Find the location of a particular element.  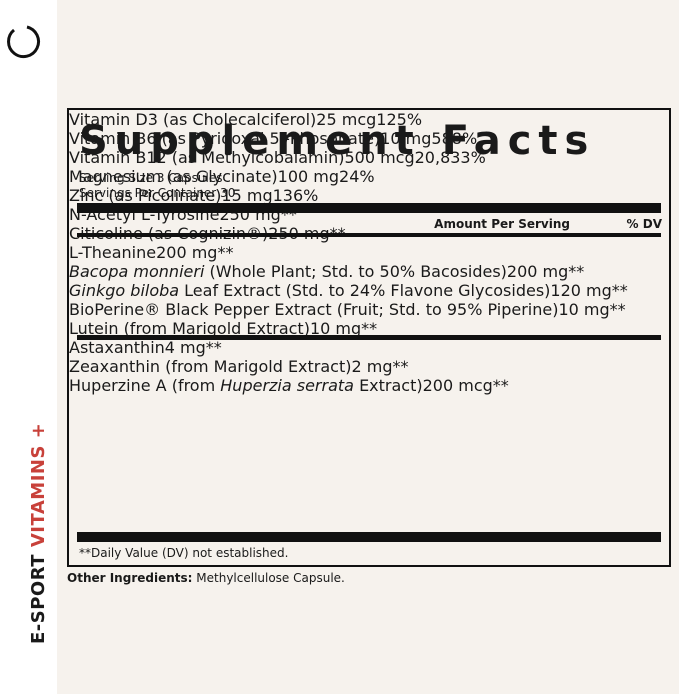

name-part: Ginkgo biloba is located at coordinates (124, 290).